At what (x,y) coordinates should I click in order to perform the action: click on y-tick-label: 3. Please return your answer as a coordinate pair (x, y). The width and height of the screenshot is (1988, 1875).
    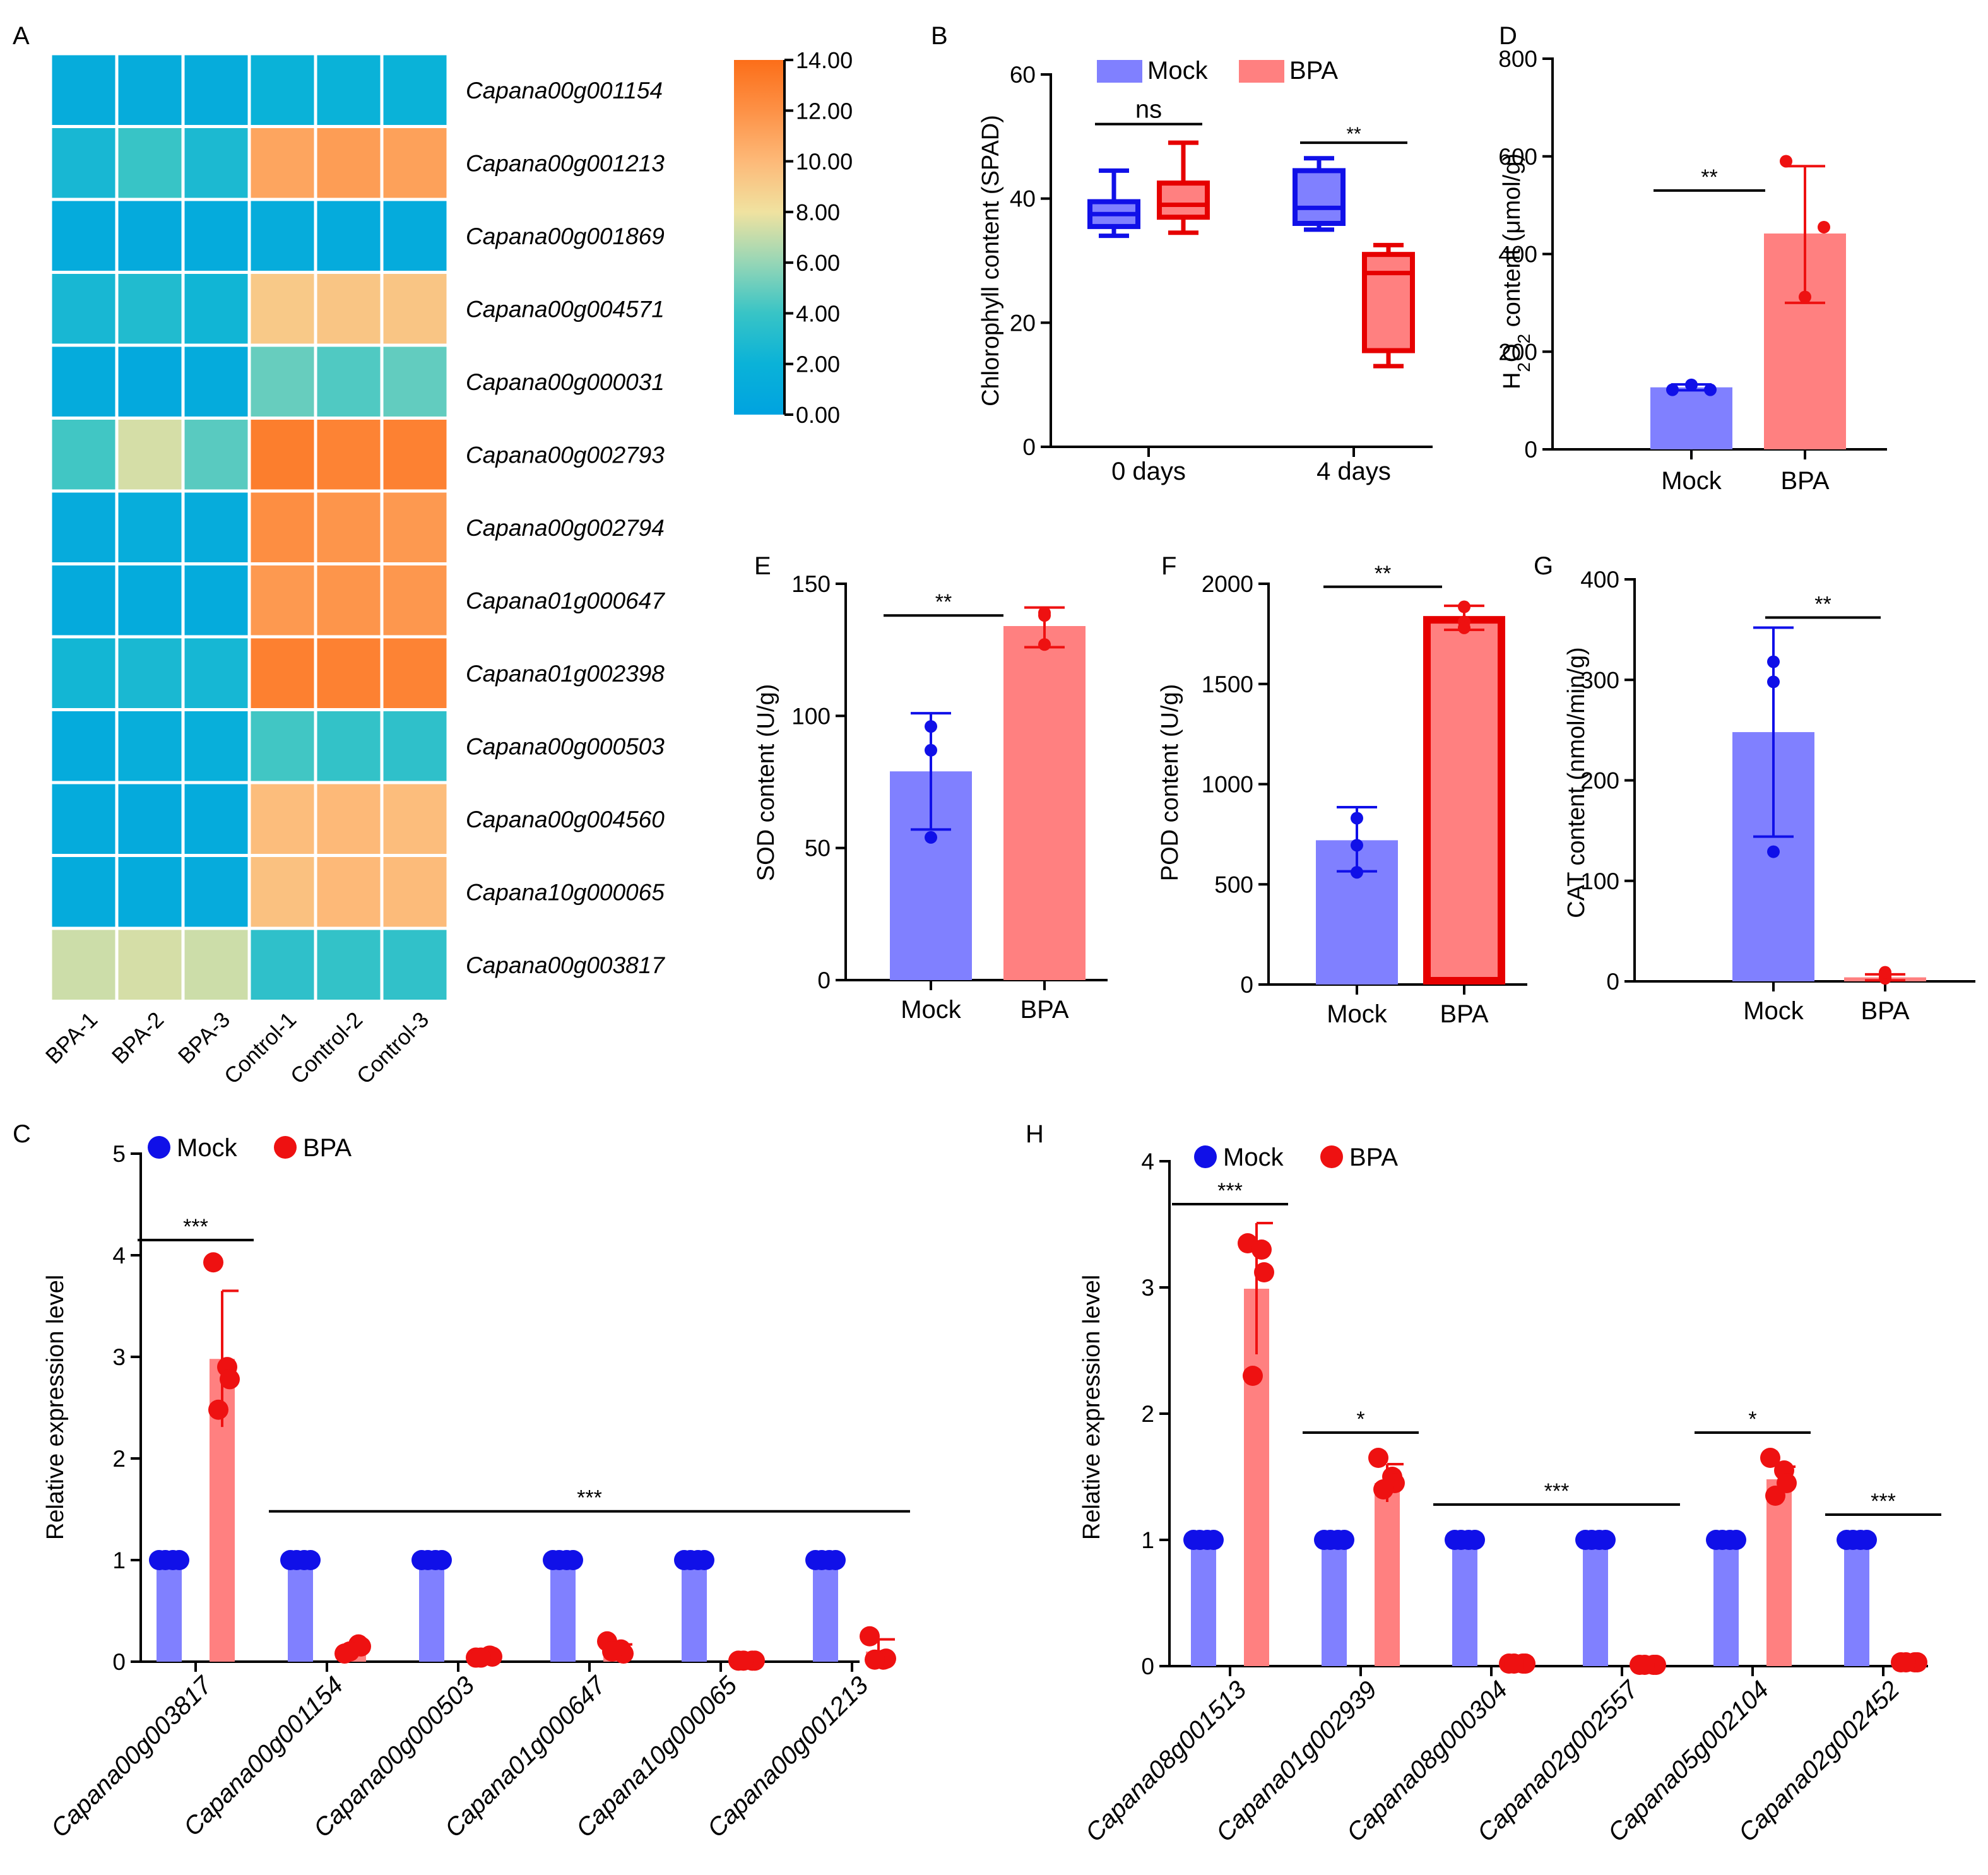
    Looking at the image, I should click on (119, 1357).